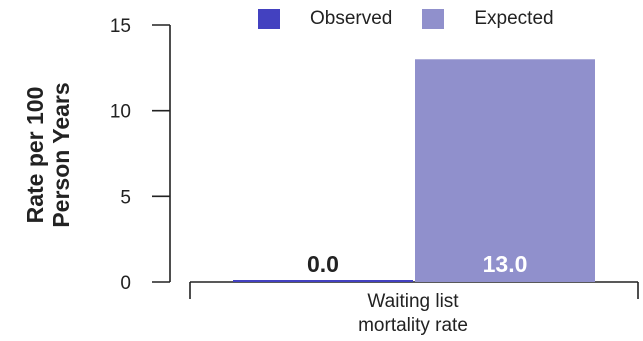  Describe the element at coordinates (323, 264) in the screenshot. I see `bar-value-label-observed: 0.0` at that location.